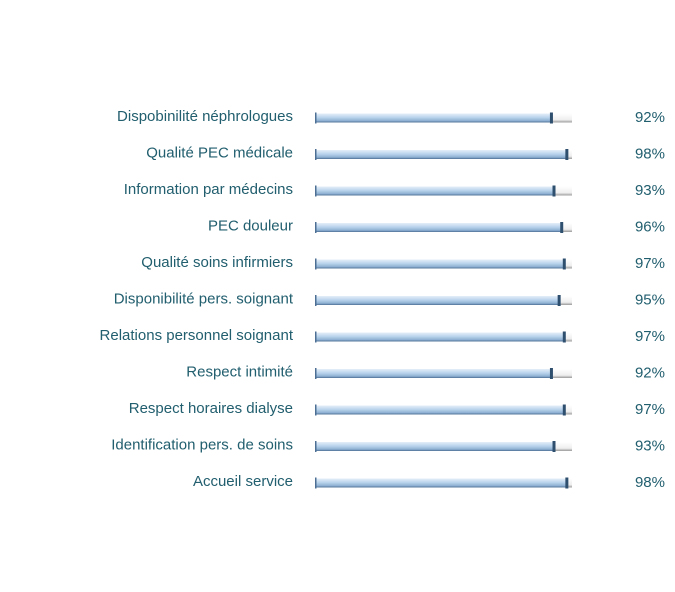 Image resolution: width=675 pixels, height=592 pixels. Describe the element at coordinates (217, 262) in the screenshot. I see `category-label: Qualité soins infirmiers` at that location.